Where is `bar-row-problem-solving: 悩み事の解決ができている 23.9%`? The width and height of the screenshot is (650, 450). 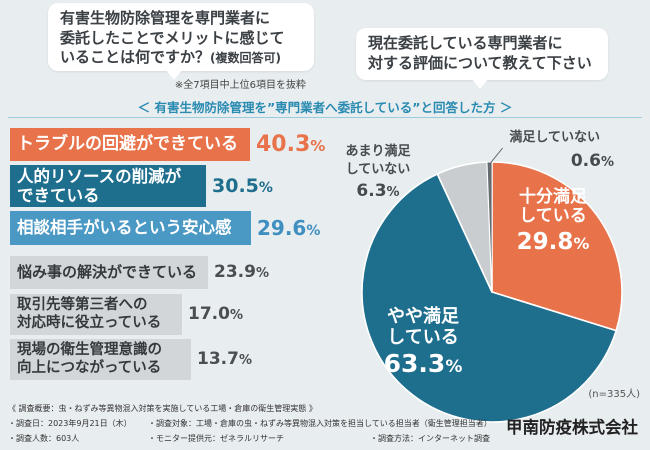
bar-row-problem-solving: 悩み事の解決ができている 23.9% is located at coordinates (139, 272).